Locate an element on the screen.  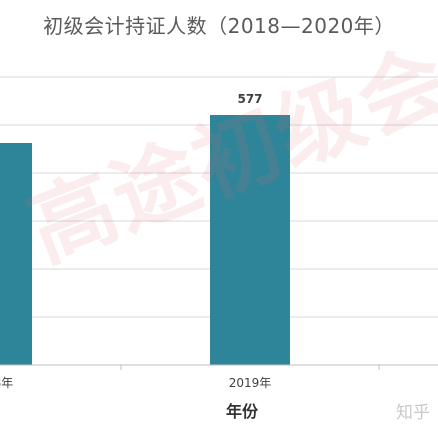
x-tick-label: 2019年 is located at coordinates (250, 383).